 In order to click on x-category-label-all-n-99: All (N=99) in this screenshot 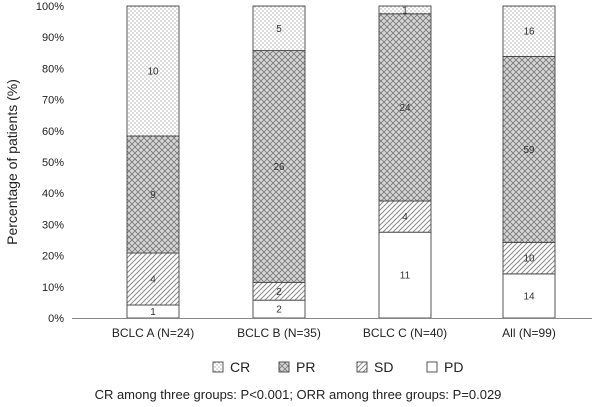, I will do `click(529, 333)`.